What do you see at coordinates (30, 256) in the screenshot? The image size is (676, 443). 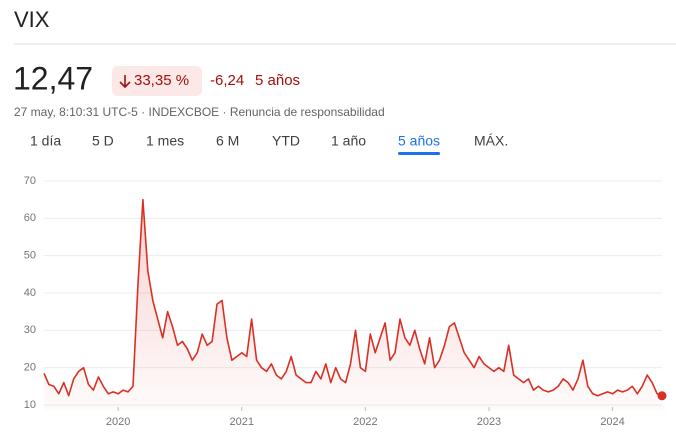 I see `y-tick-label: 50` at bounding box center [30, 256].